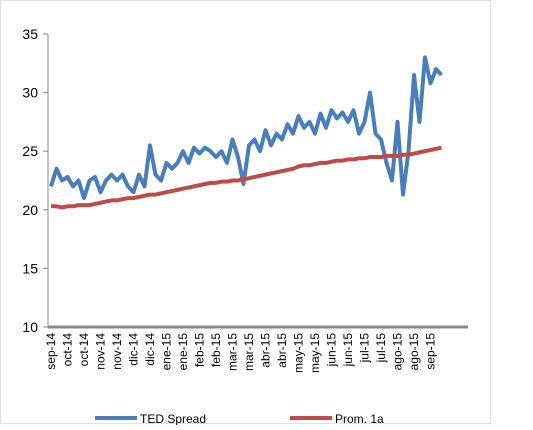 The height and width of the screenshot is (430, 533). I want to click on legend-label: Prom. 1a, so click(359, 418).